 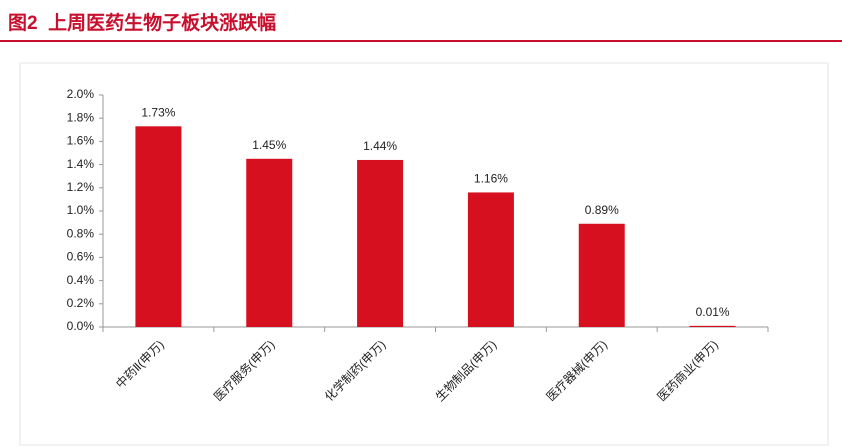 What do you see at coordinates (81, 280) in the screenshot?
I see `y-tick-label: 0.4%` at bounding box center [81, 280].